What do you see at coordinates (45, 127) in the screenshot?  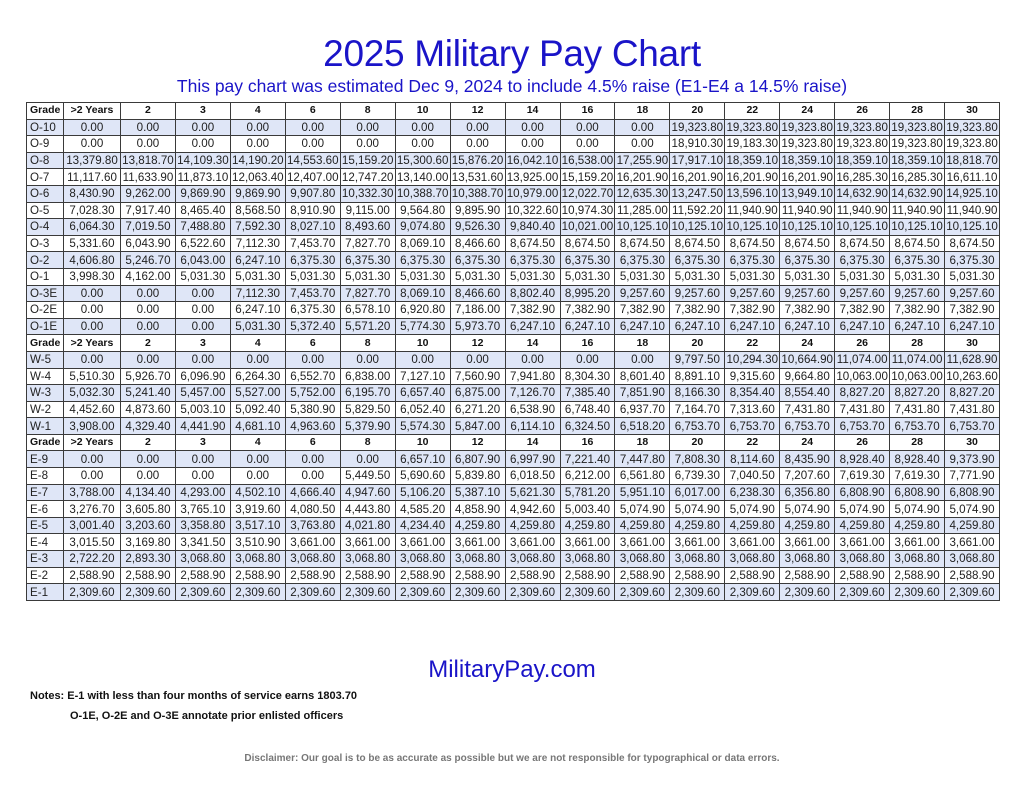 I see `grade-cell: O-10` at bounding box center [45, 127].